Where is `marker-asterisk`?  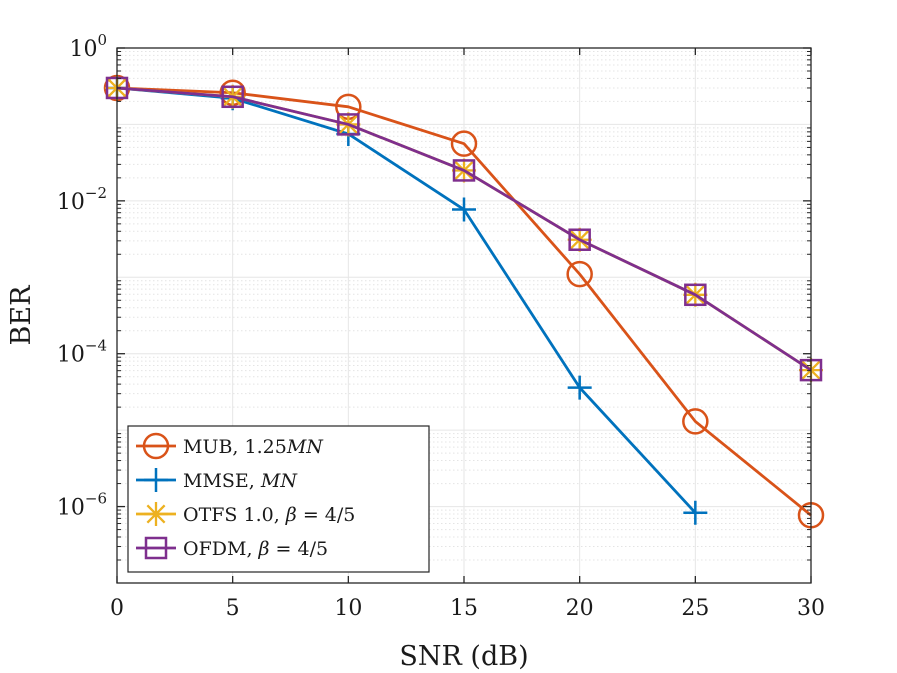 marker-asterisk is located at coordinates (156, 514).